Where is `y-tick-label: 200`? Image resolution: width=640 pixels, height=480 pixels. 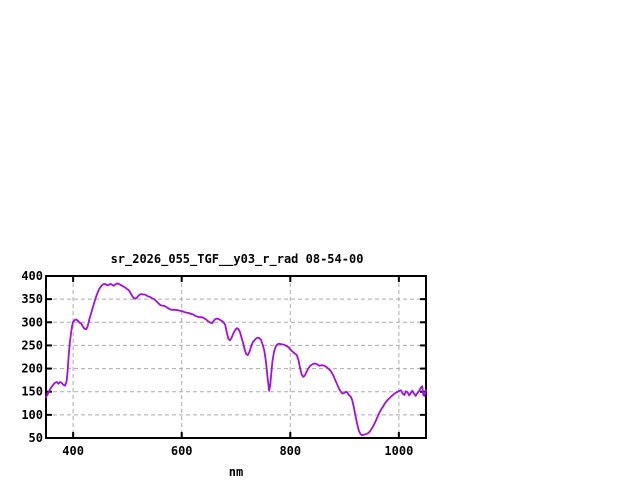
y-tick-label: 200 is located at coordinates (32, 369).